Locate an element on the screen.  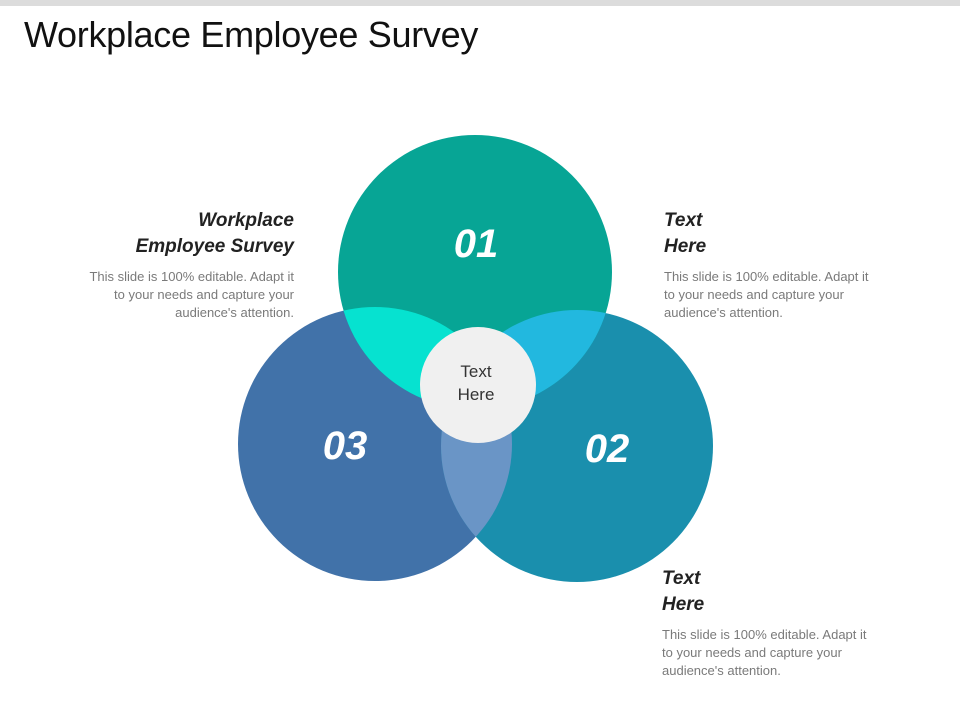
center-circle is located at coordinates (478, 385).